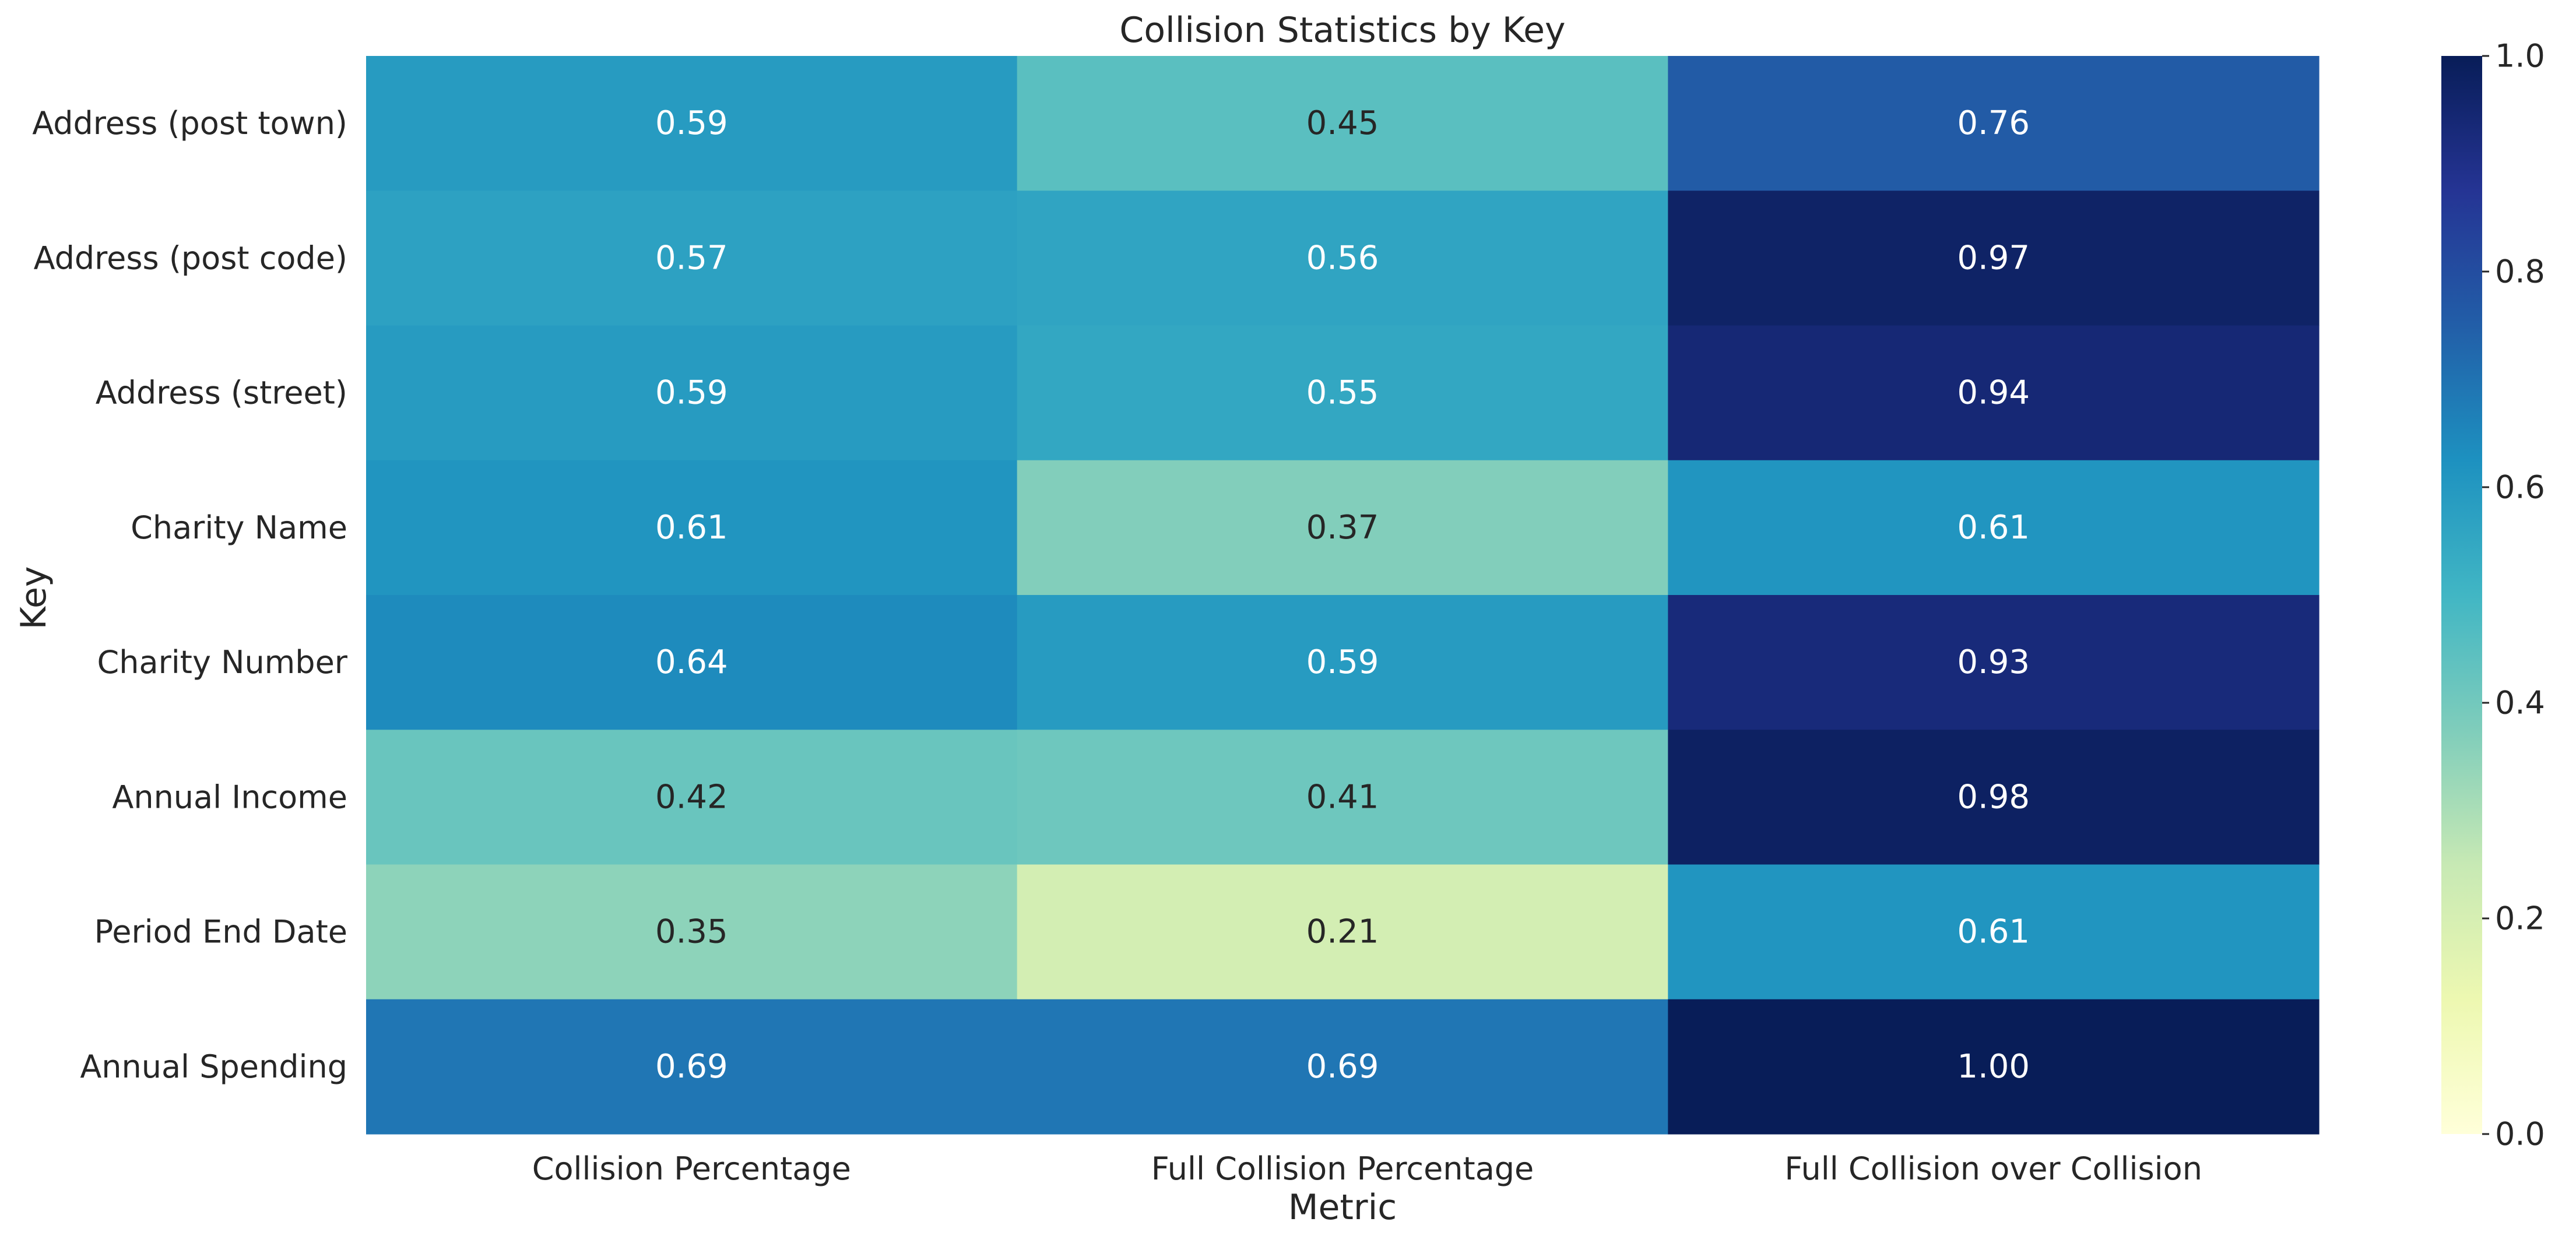  I want to click on chart-title: Collision Statistics by Key, so click(1342, 31).